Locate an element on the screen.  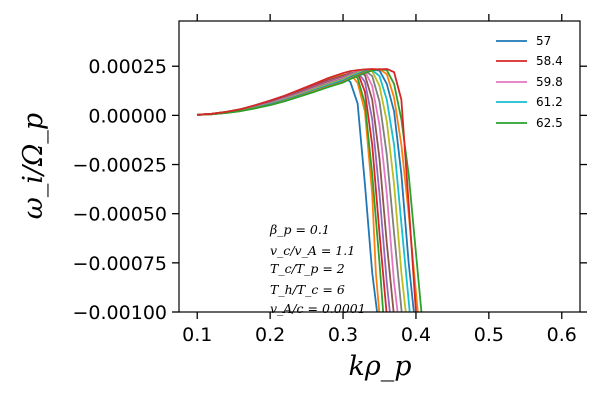
legend-item-4: 61.2 is located at coordinates (529, 102).